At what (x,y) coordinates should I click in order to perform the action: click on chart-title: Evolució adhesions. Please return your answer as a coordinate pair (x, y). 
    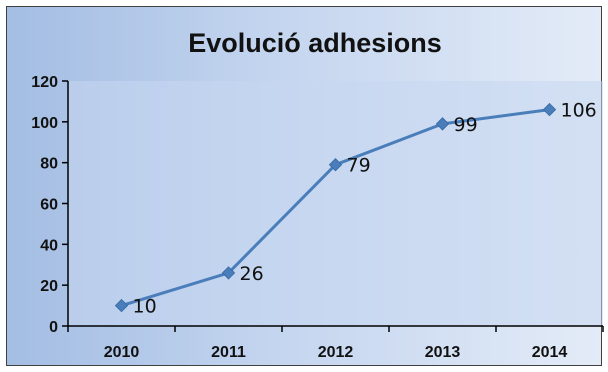
    Looking at the image, I should click on (315, 43).